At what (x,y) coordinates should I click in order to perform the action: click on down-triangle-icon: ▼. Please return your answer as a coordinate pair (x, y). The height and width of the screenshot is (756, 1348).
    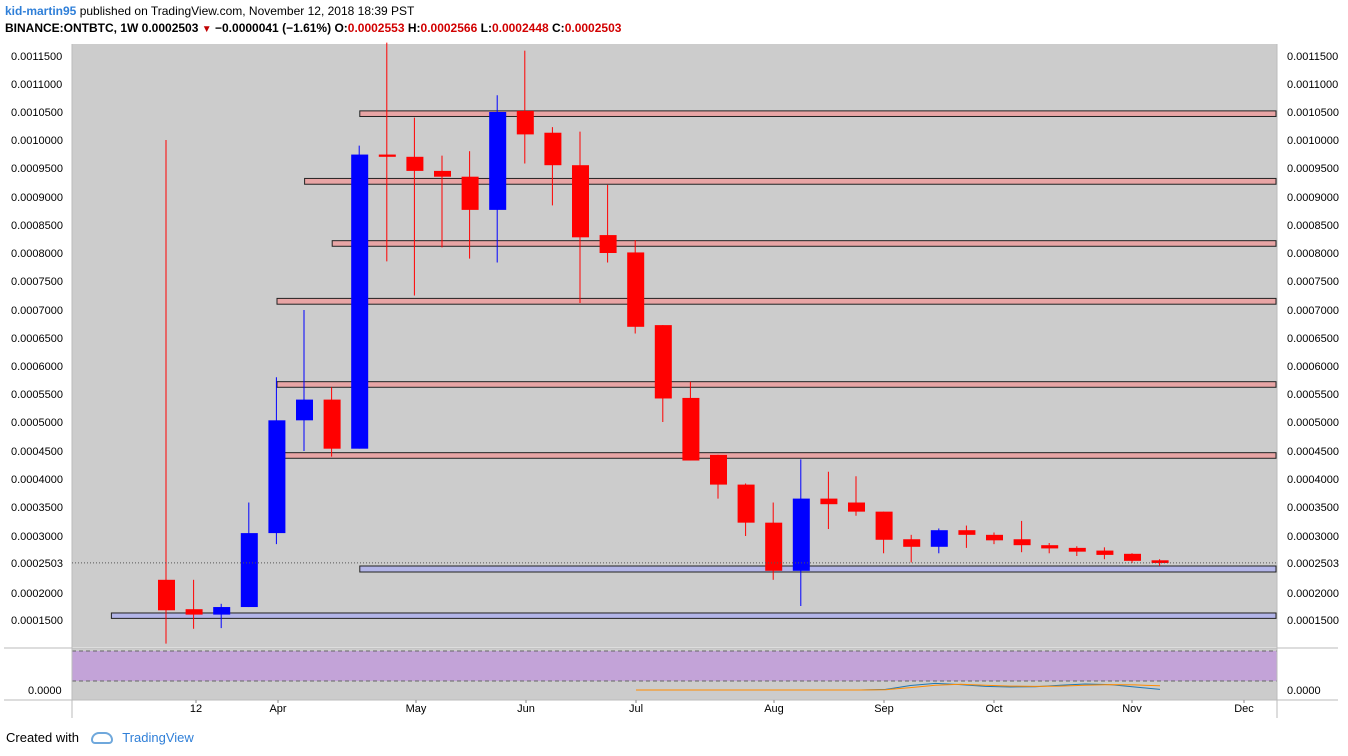
    Looking at the image, I should click on (206, 29).